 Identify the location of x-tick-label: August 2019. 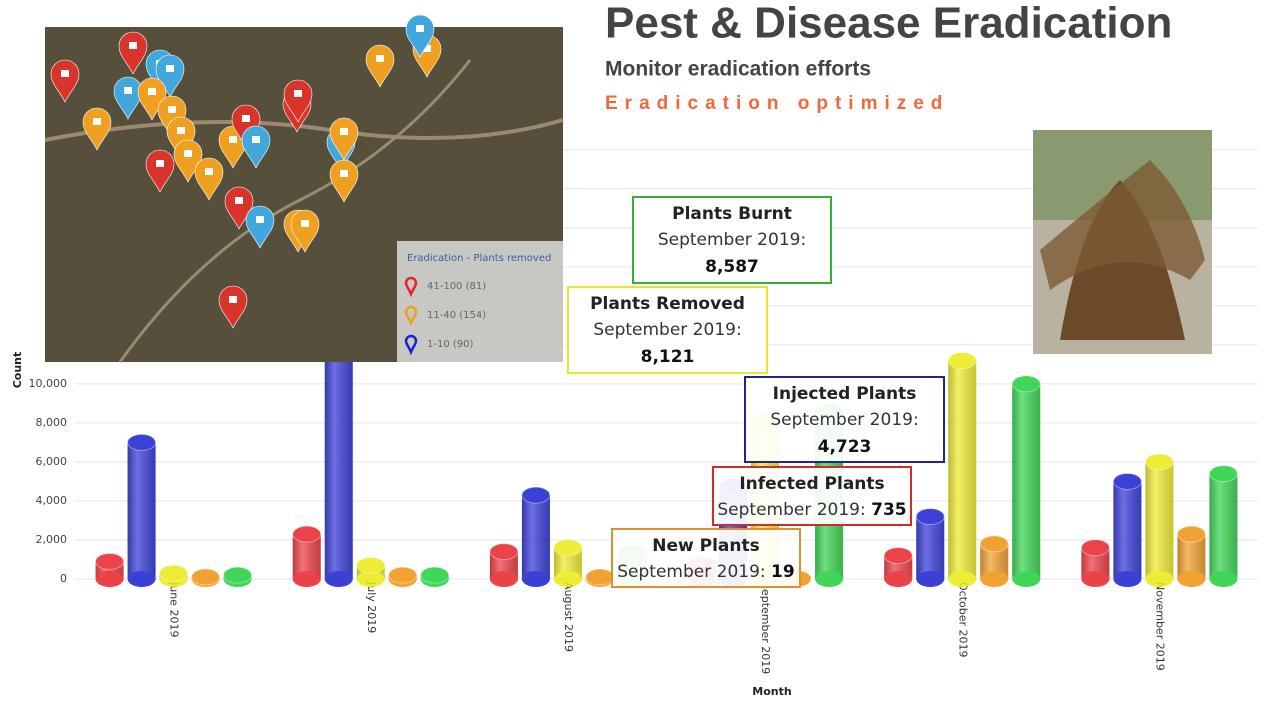
(568, 617).